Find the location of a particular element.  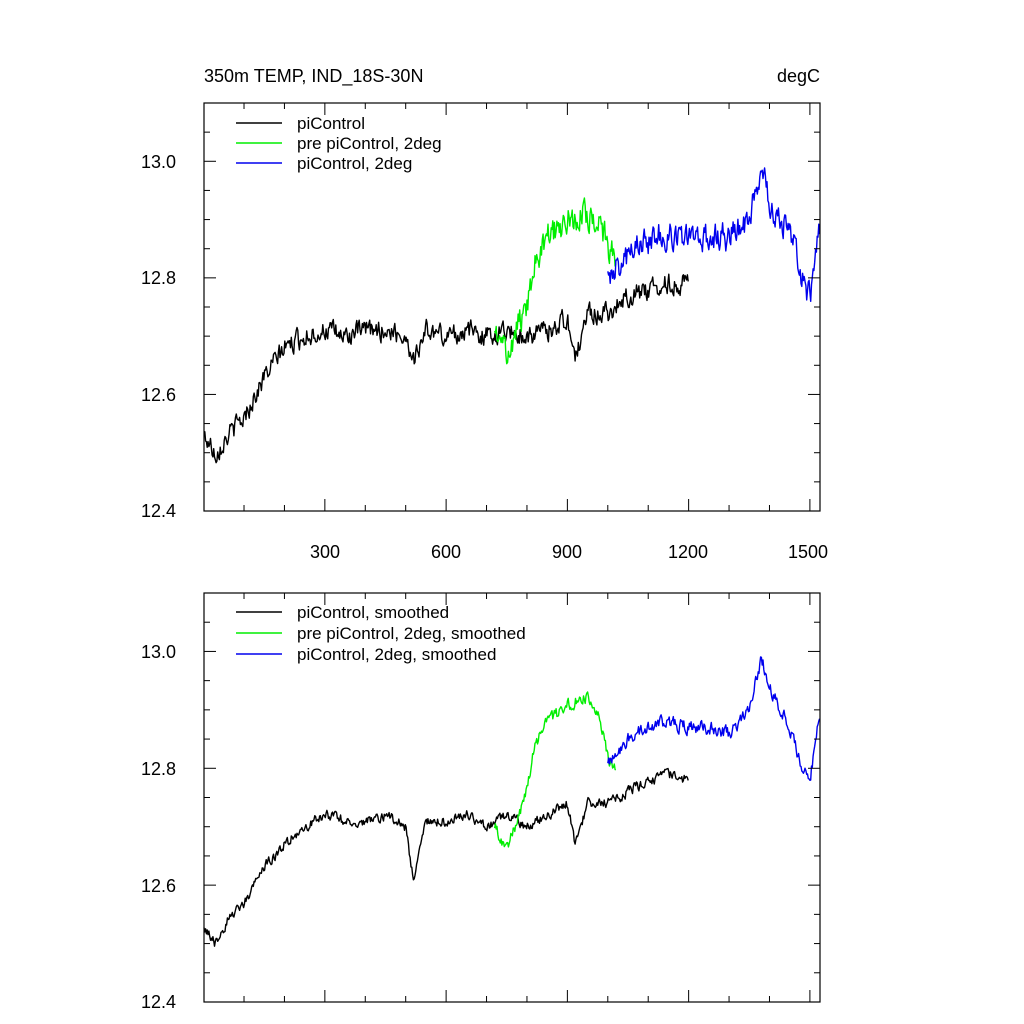

x-tick-label: 600 is located at coordinates (446, 552).